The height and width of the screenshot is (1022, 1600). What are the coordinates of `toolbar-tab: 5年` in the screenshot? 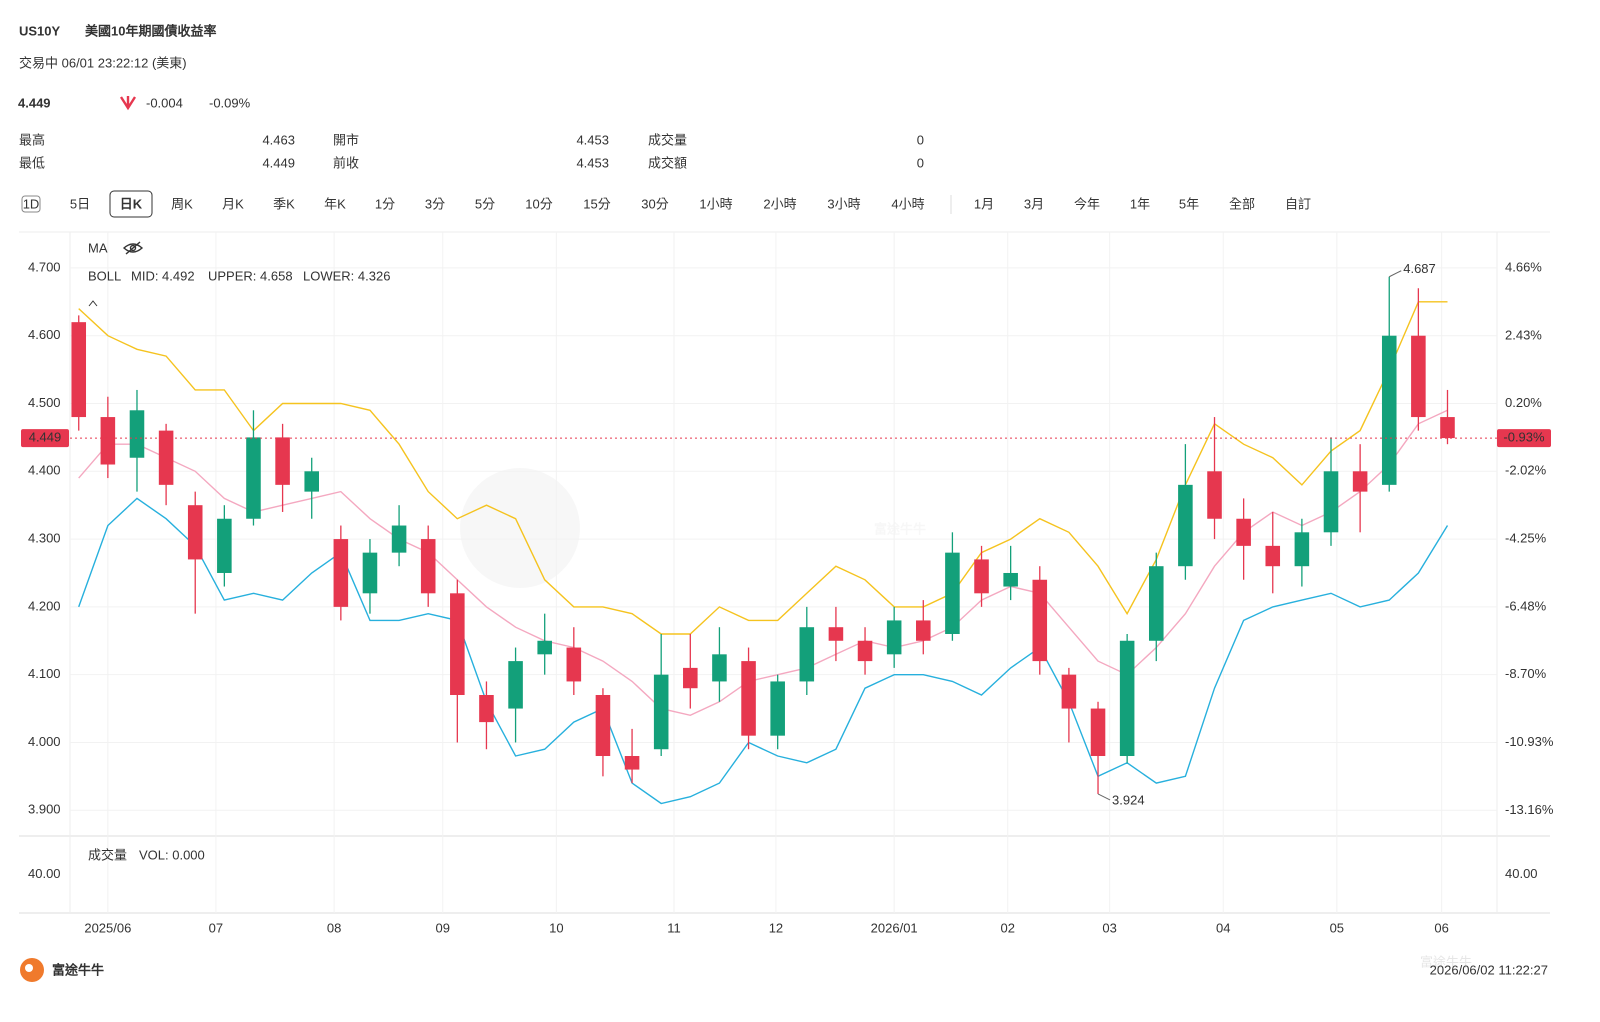 It's located at (1189, 203).